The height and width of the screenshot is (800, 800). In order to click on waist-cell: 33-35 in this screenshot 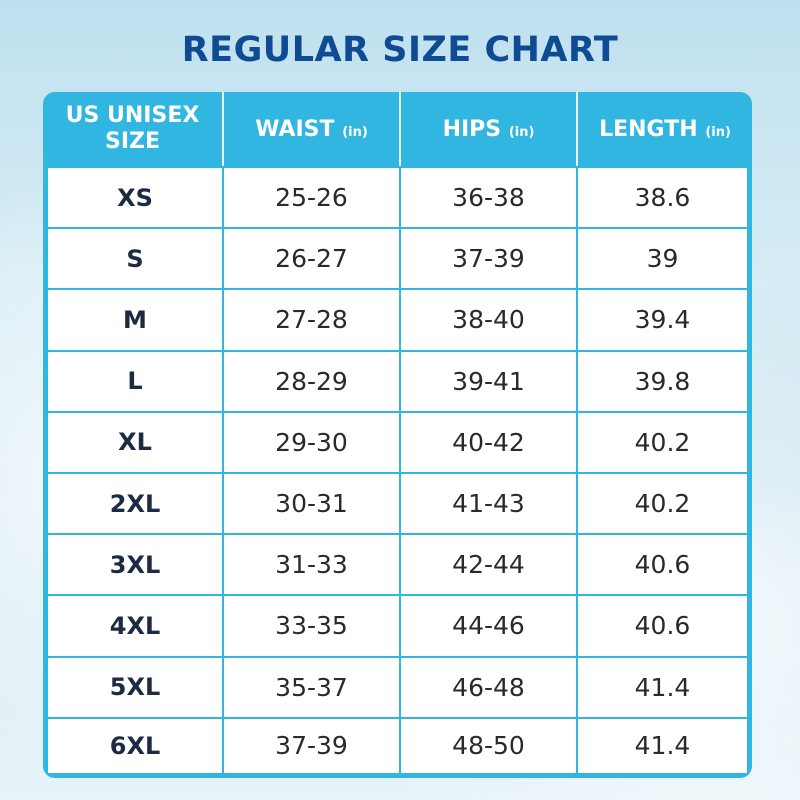, I will do `click(312, 625)`.